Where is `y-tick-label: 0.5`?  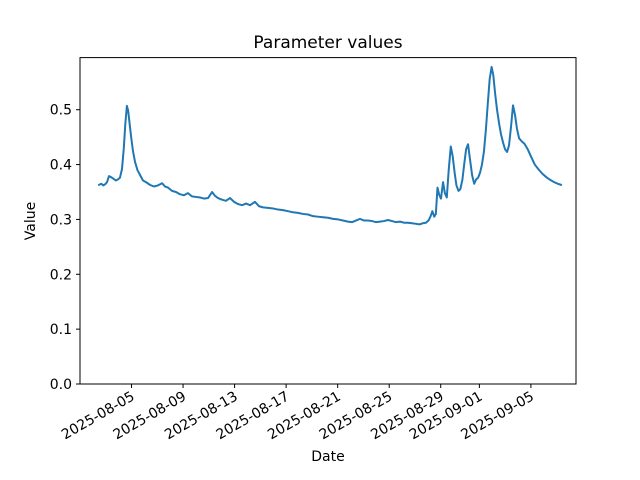
y-tick-label: 0.5 is located at coordinates (61, 111).